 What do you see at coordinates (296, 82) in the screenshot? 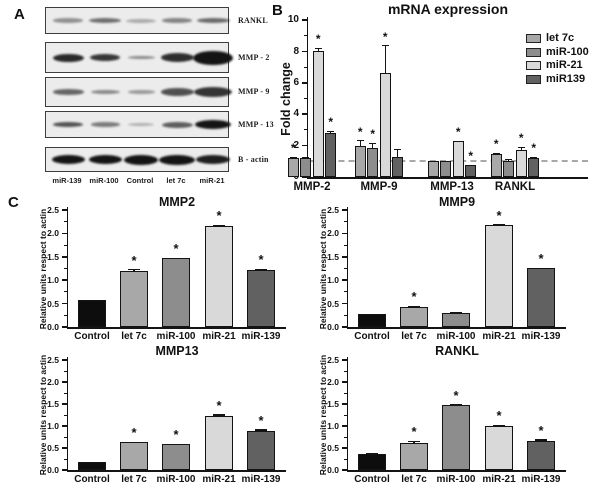
I see `y-tick-label: 6` at bounding box center [296, 82].